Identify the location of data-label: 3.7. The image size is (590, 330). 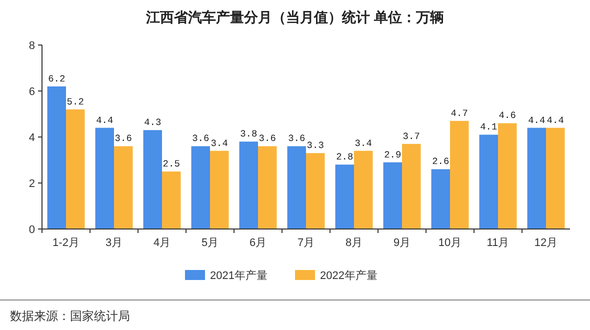
(411, 136).